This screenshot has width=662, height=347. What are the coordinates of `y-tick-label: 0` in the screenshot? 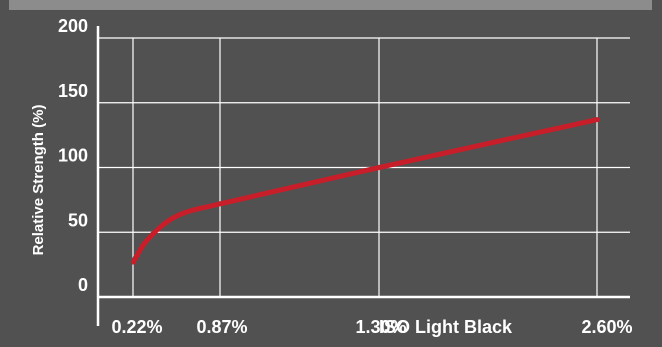 It's located at (83, 285).